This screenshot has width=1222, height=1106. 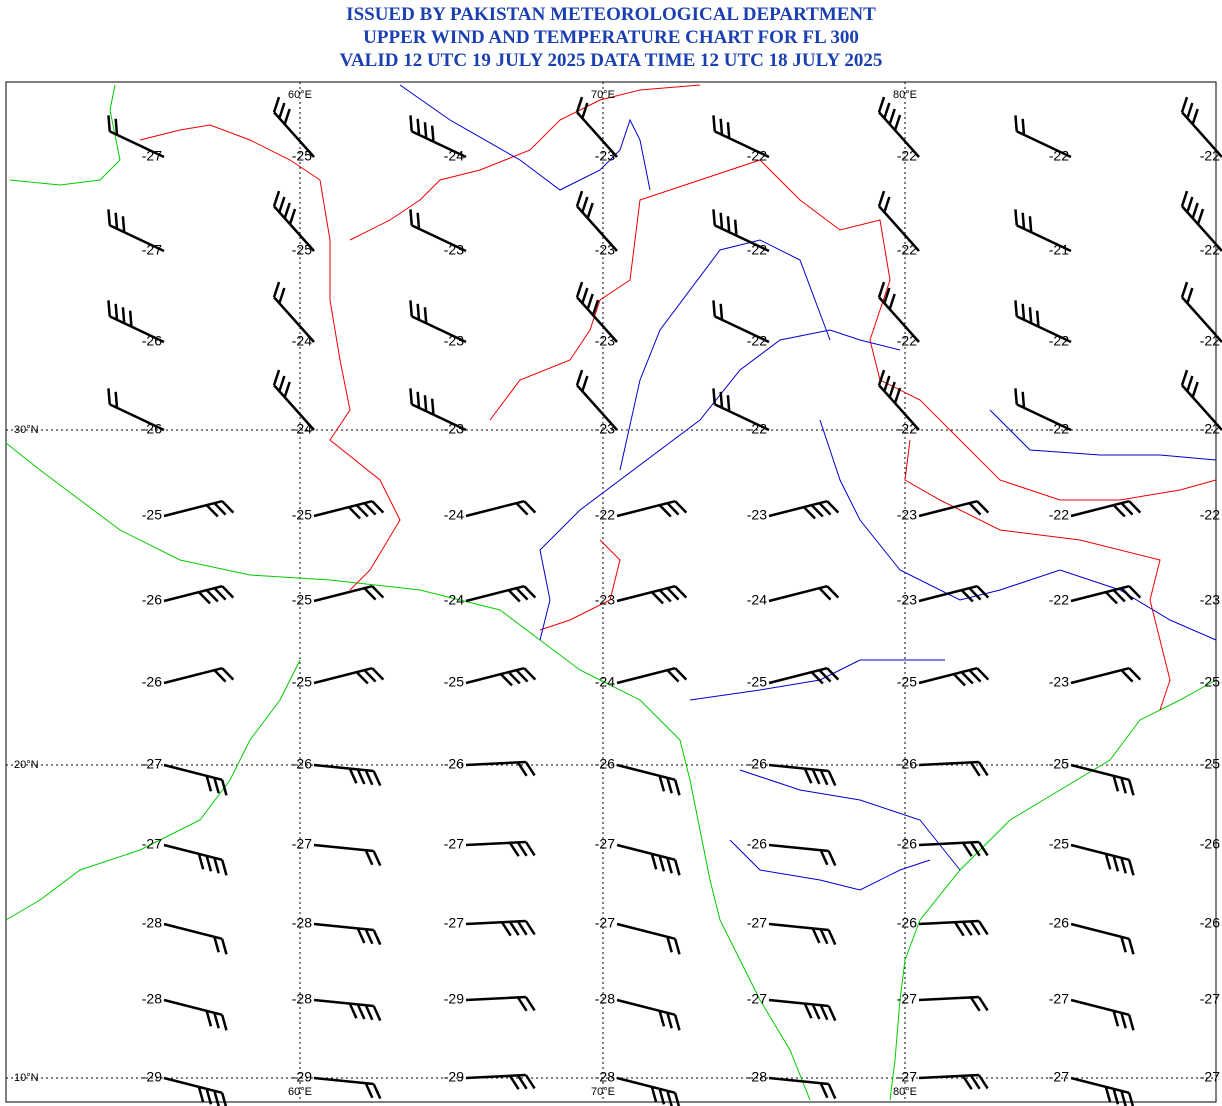 What do you see at coordinates (1059, 250) in the screenshot?
I see `temperature-label: -21` at bounding box center [1059, 250].